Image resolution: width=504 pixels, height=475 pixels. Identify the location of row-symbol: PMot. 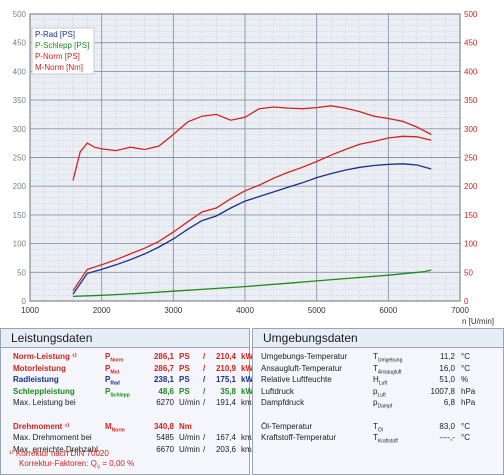
(112, 371).